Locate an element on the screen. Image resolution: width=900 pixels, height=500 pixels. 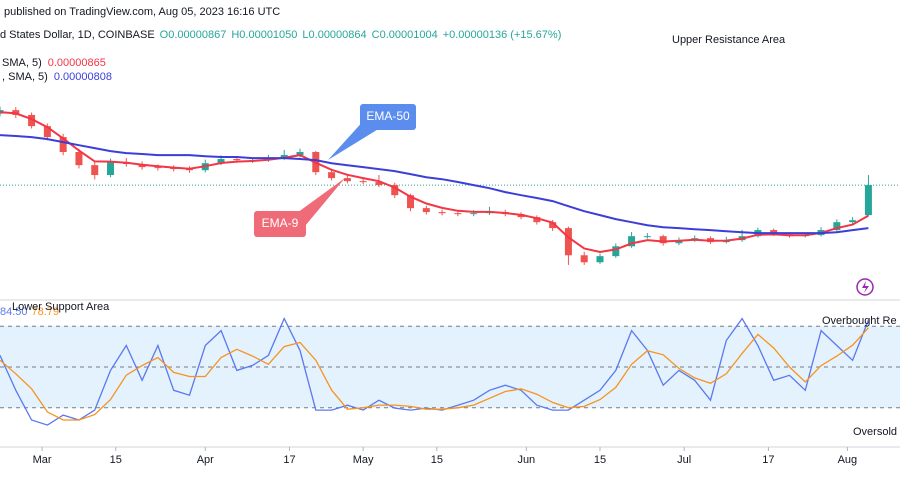
osc-value: 78.79 is located at coordinates (46, 312).